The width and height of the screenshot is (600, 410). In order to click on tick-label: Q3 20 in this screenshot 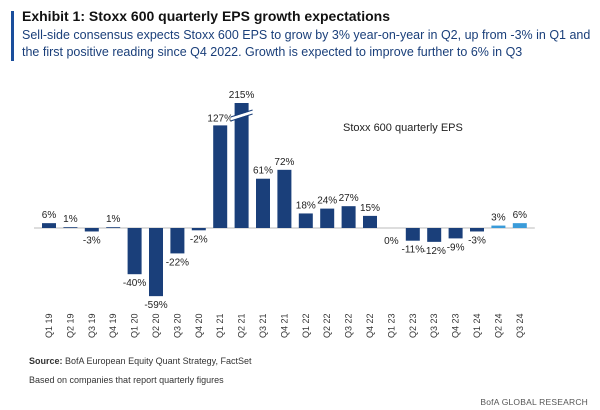, I will do `click(177, 325)`.